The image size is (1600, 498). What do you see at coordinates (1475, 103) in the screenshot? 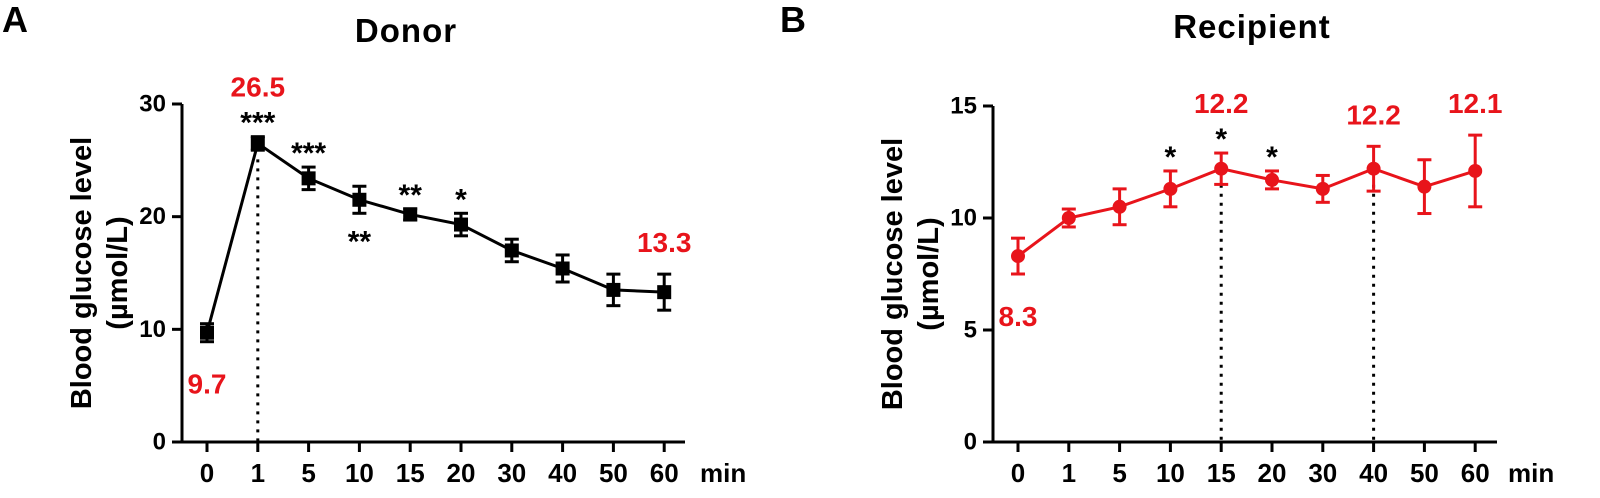
I see `value-label: 12.1` at bounding box center [1475, 103].